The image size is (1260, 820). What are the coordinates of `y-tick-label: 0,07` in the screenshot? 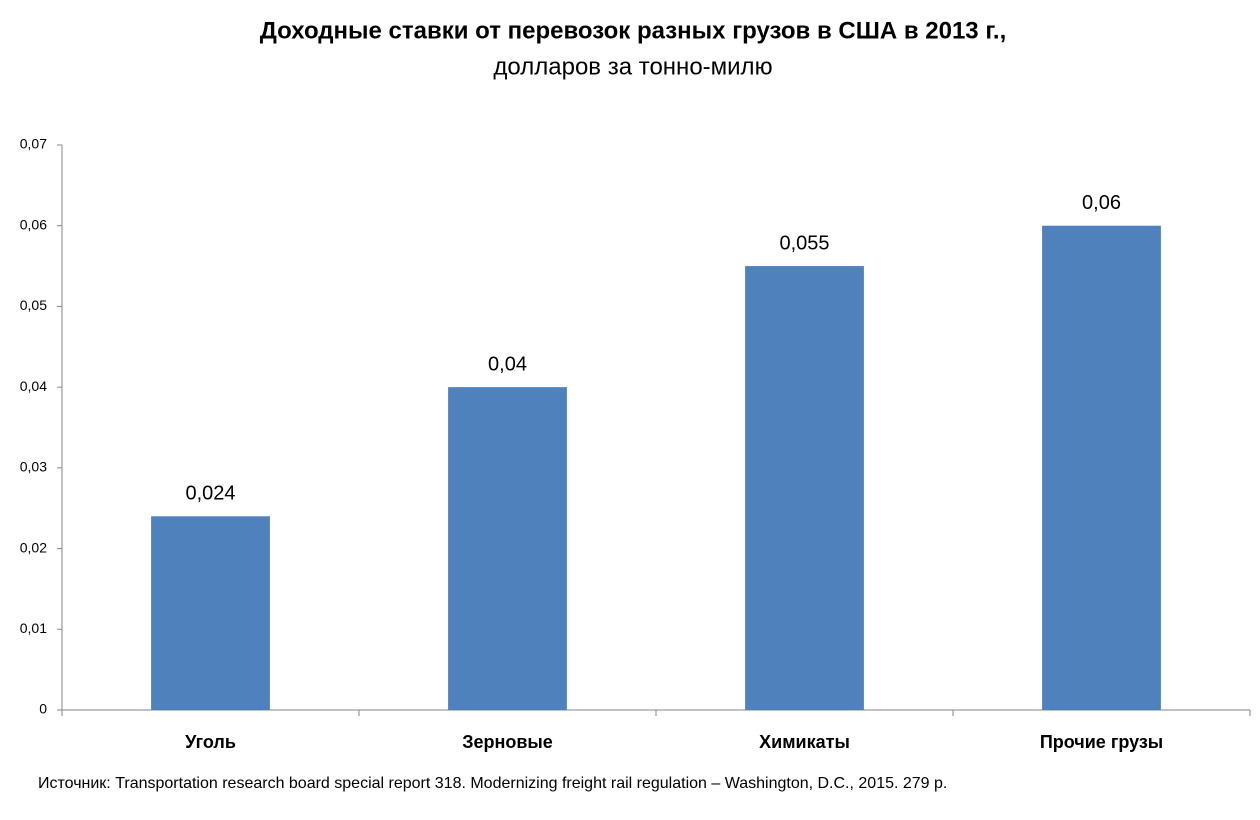 It's located at (33, 144).